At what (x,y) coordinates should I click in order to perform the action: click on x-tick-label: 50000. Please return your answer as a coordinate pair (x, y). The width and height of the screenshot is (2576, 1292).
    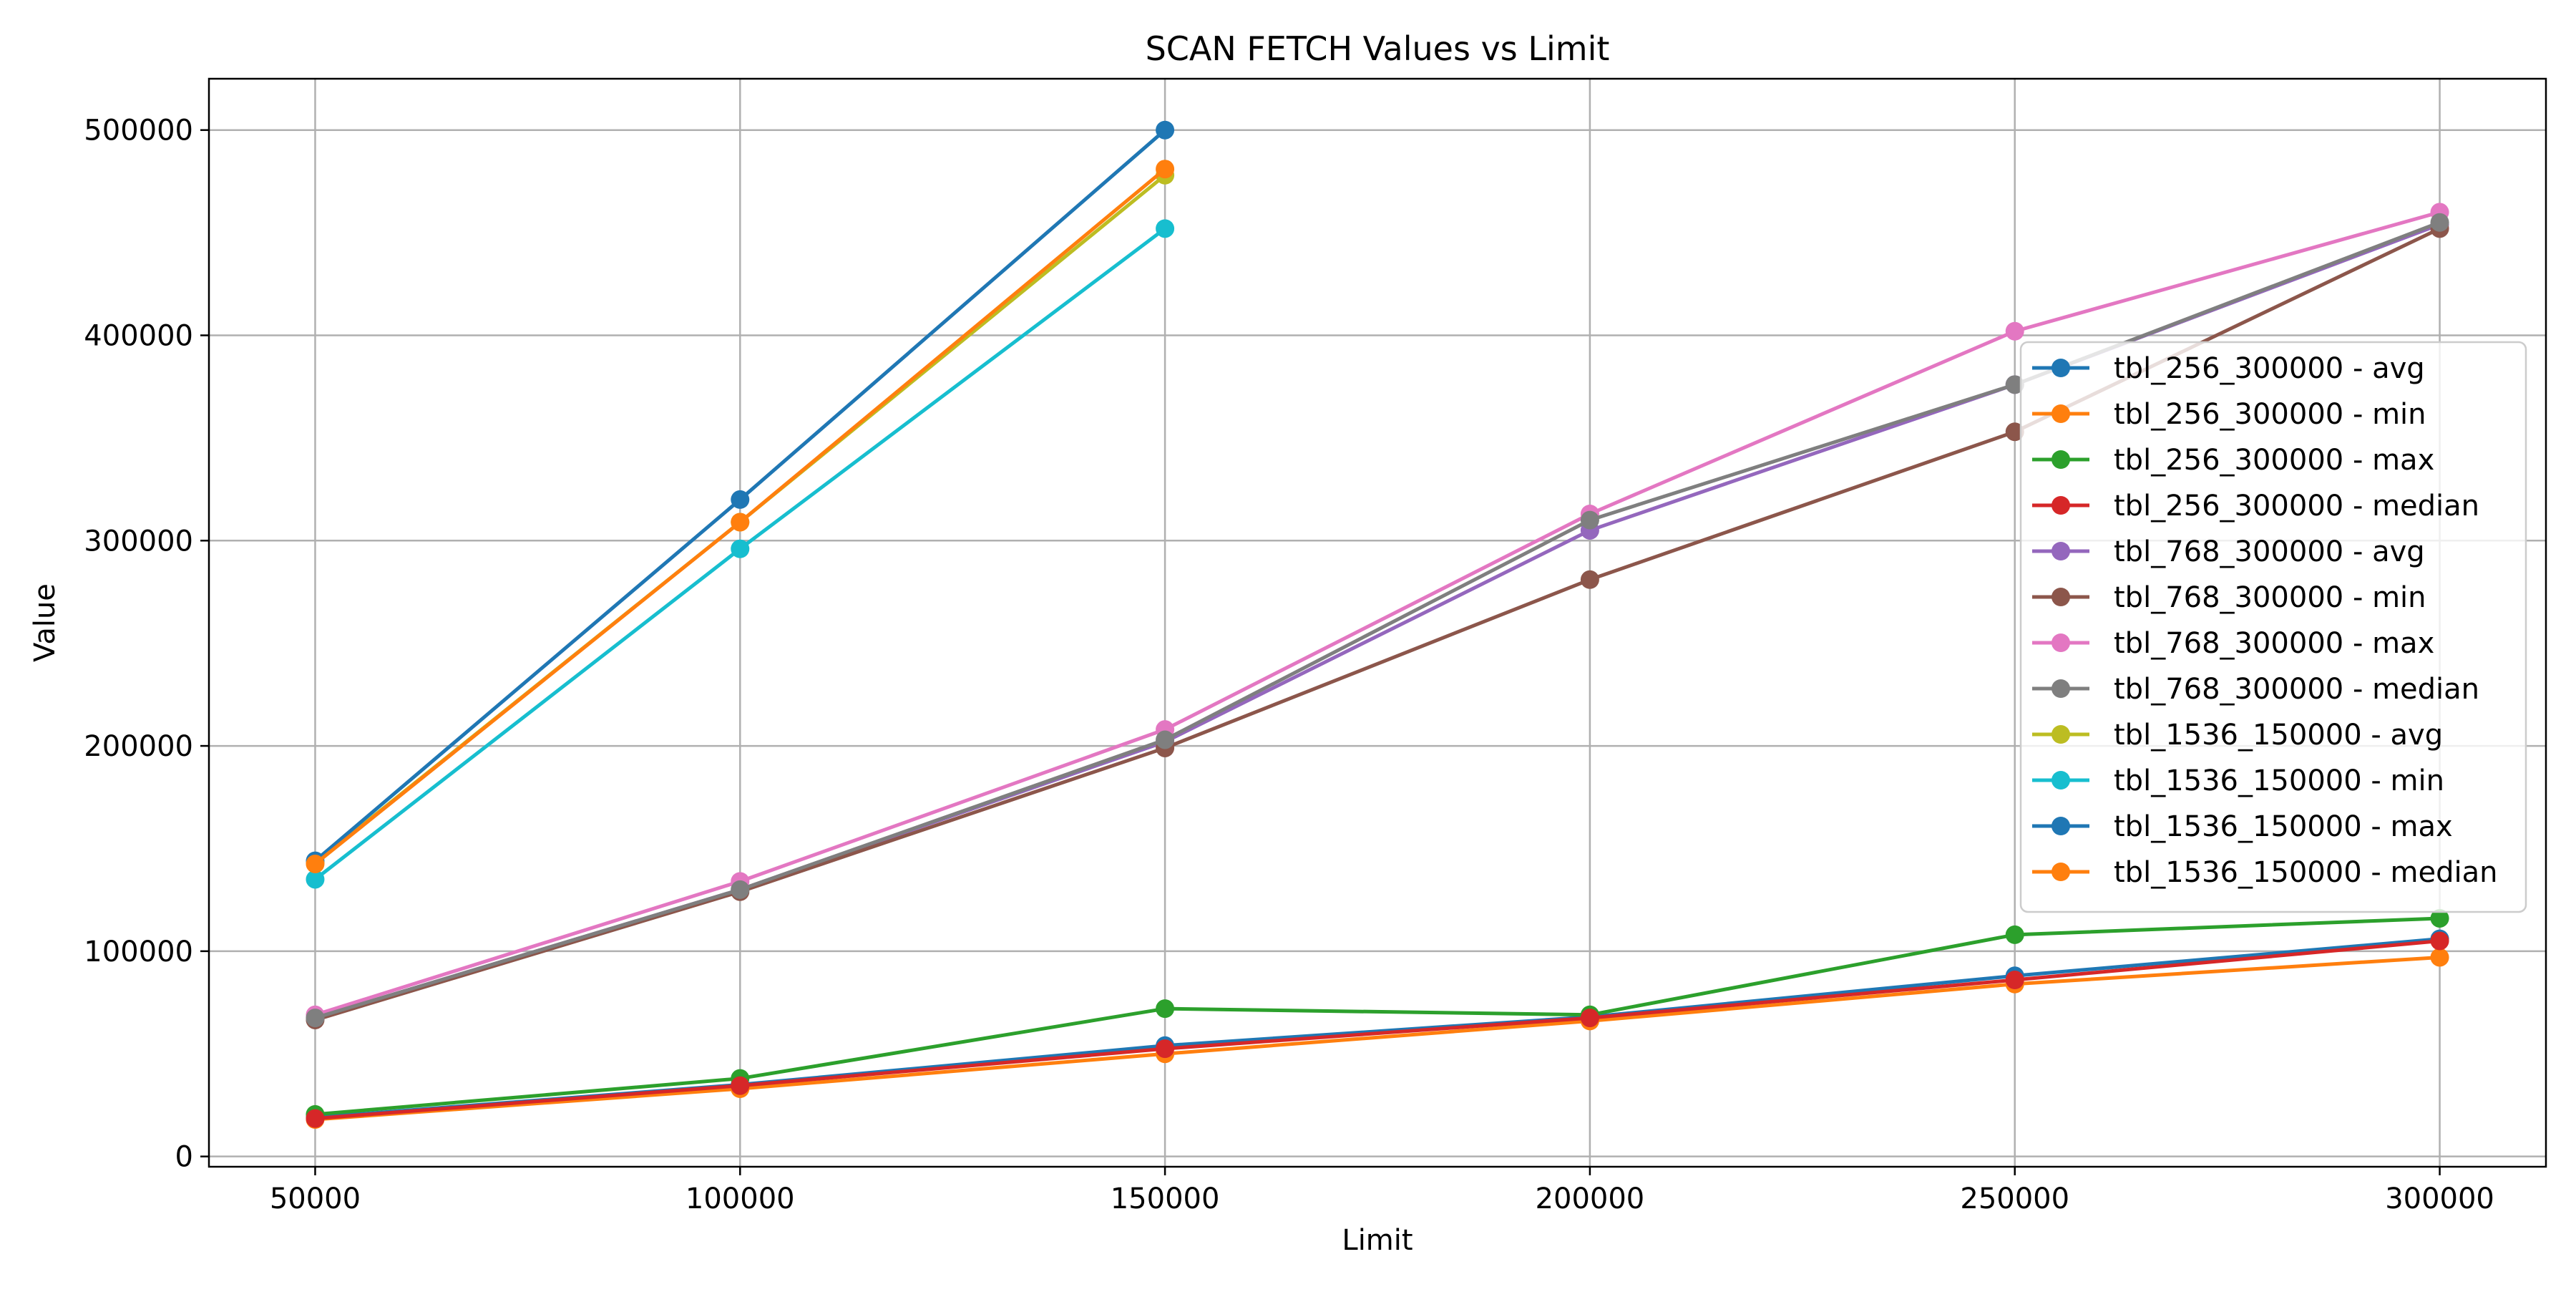
    Looking at the image, I should click on (315, 1198).